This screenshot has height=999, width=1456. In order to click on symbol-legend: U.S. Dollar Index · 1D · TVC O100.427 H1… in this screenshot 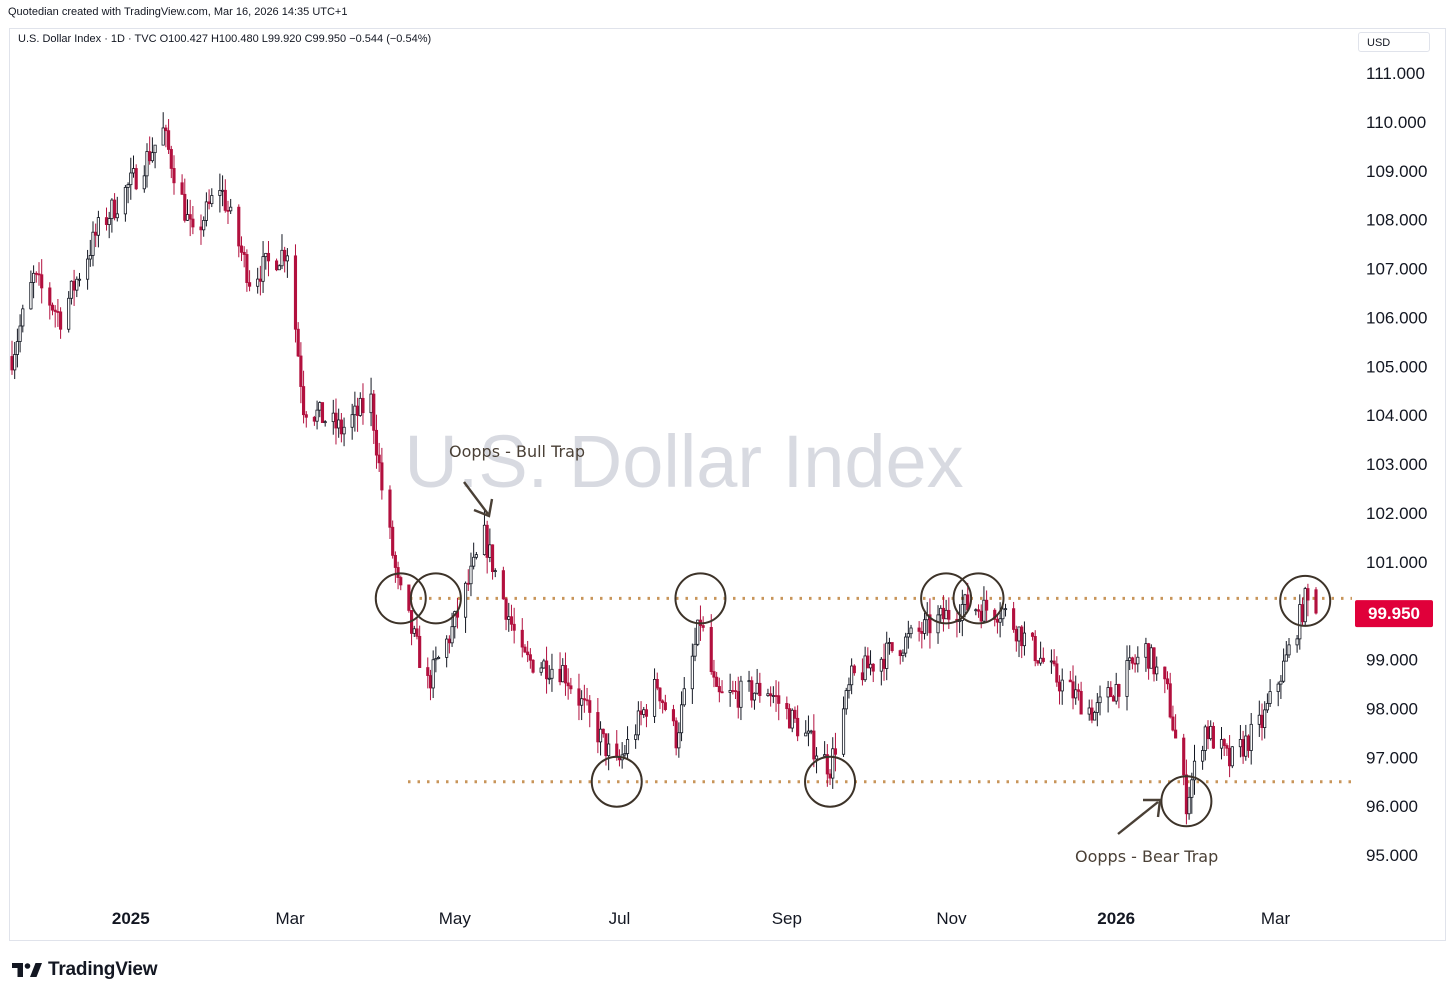, I will do `click(225, 39)`.